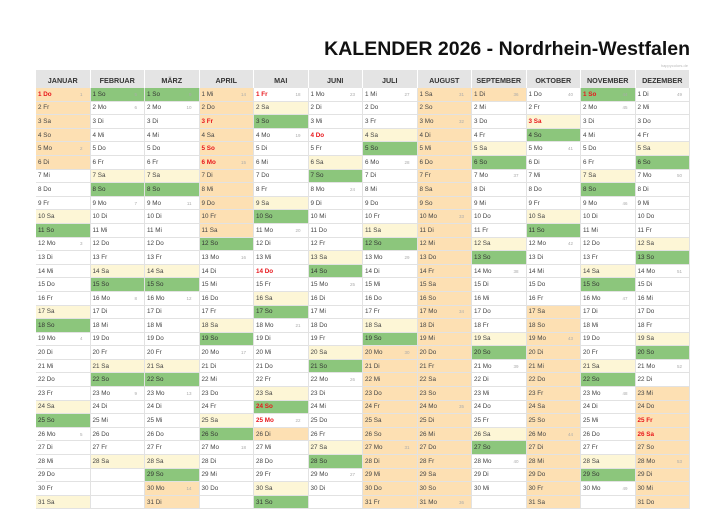 This screenshot has height=515, width=728. I want to click on day-label: 14 Fr, so click(427, 271).